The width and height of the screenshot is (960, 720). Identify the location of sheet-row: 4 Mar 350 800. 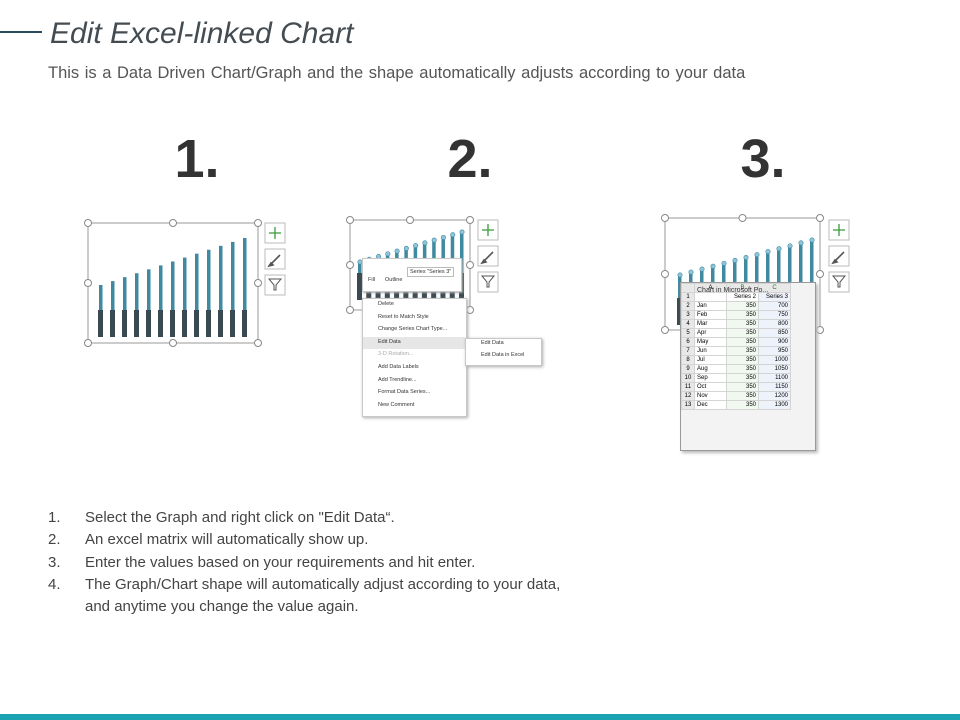
(736, 324).